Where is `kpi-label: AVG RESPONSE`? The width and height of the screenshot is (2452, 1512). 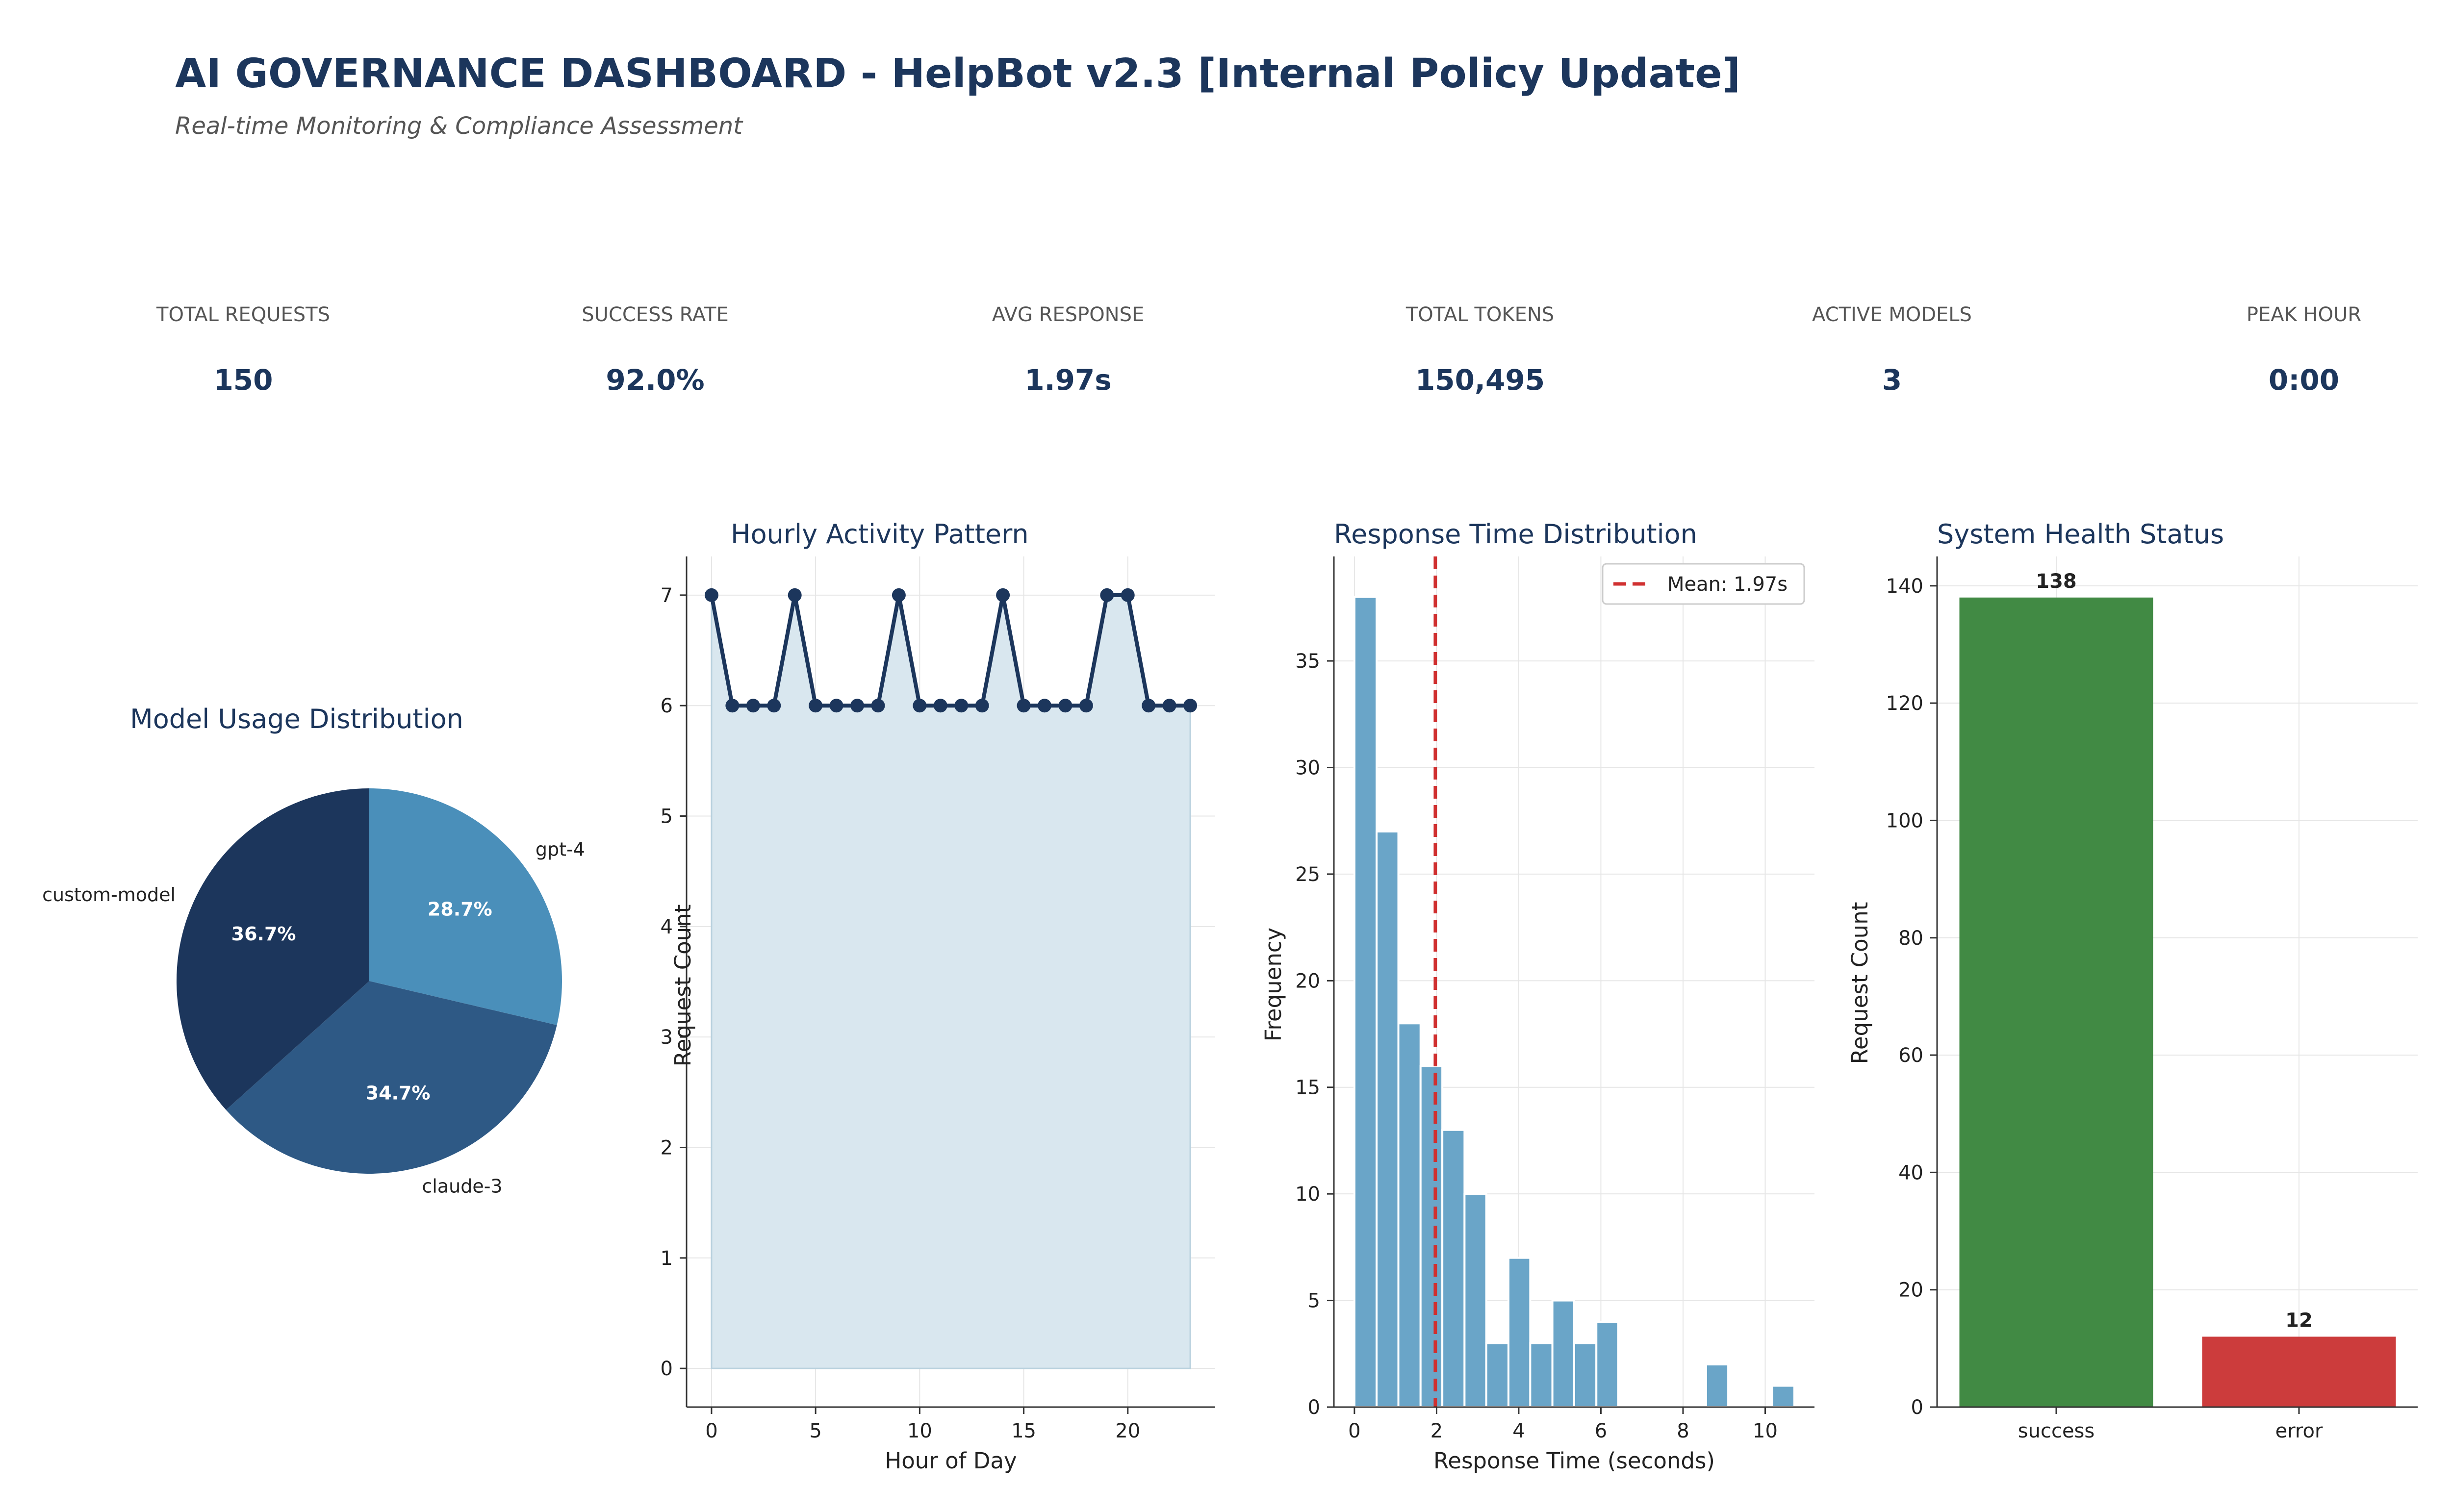 kpi-label: AVG RESPONSE is located at coordinates (1068, 314).